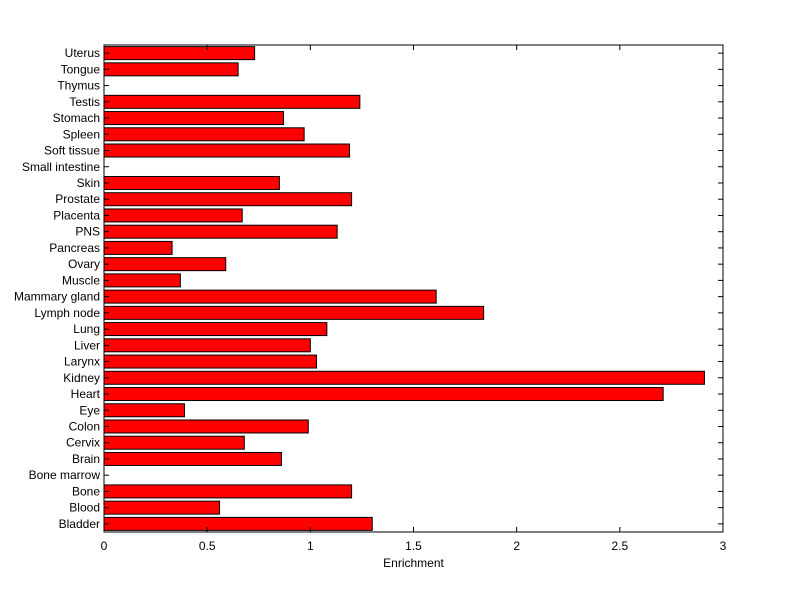 The height and width of the screenshot is (599, 800). Describe the element at coordinates (142, 280) in the screenshot. I see `bar-muscle` at that location.